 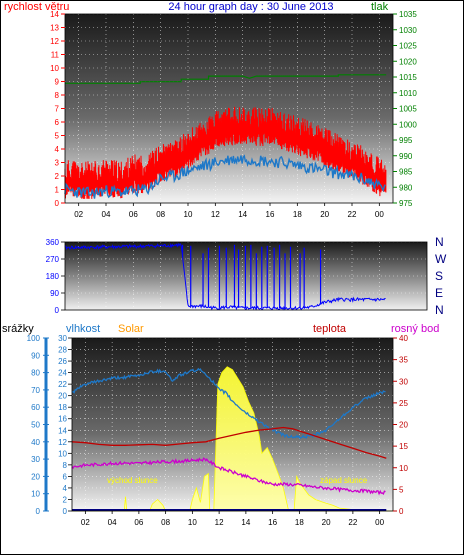 I want to click on tick-label-degree: 90, so click(x=54, y=293).